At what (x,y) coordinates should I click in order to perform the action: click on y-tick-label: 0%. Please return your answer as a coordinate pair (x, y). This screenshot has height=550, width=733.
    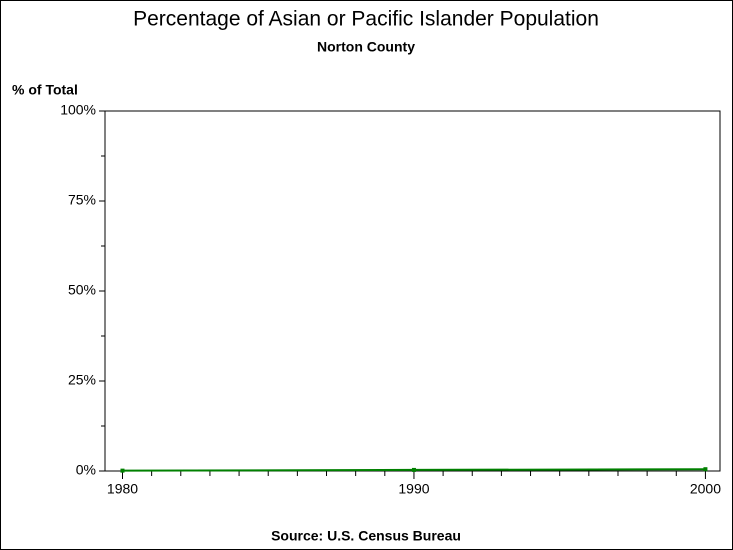
    Looking at the image, I should click on (86, 470).